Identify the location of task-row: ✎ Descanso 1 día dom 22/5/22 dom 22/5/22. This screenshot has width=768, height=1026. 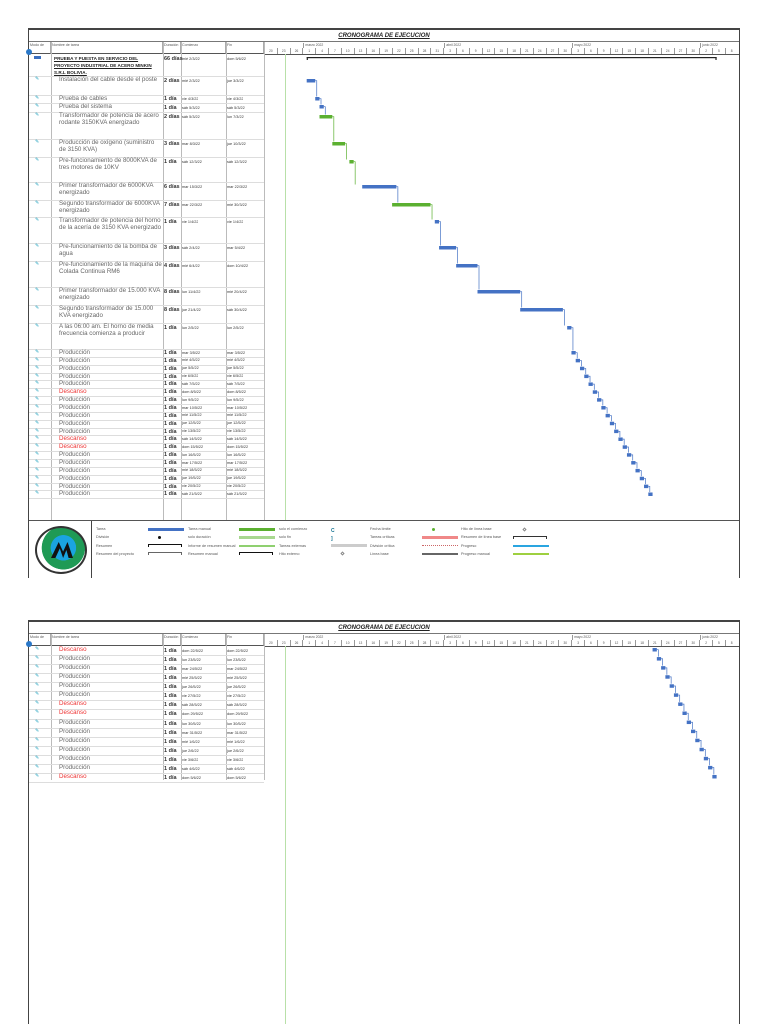
(146, 651).